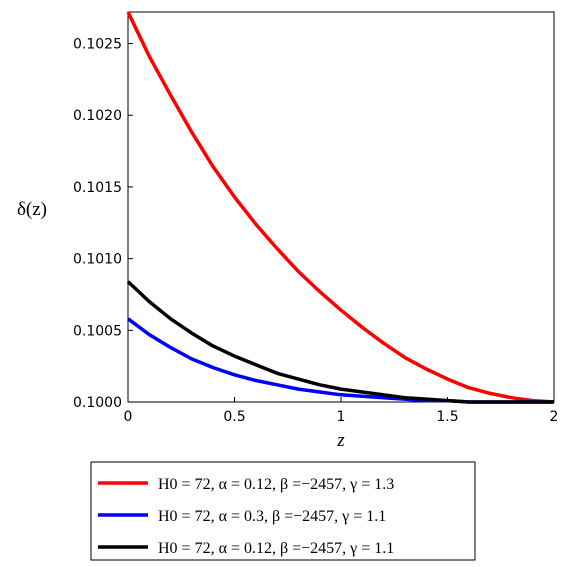  Describe the element at coordinates (340, 440) in the screenshot. I see `x-axis-label: z` at that location.